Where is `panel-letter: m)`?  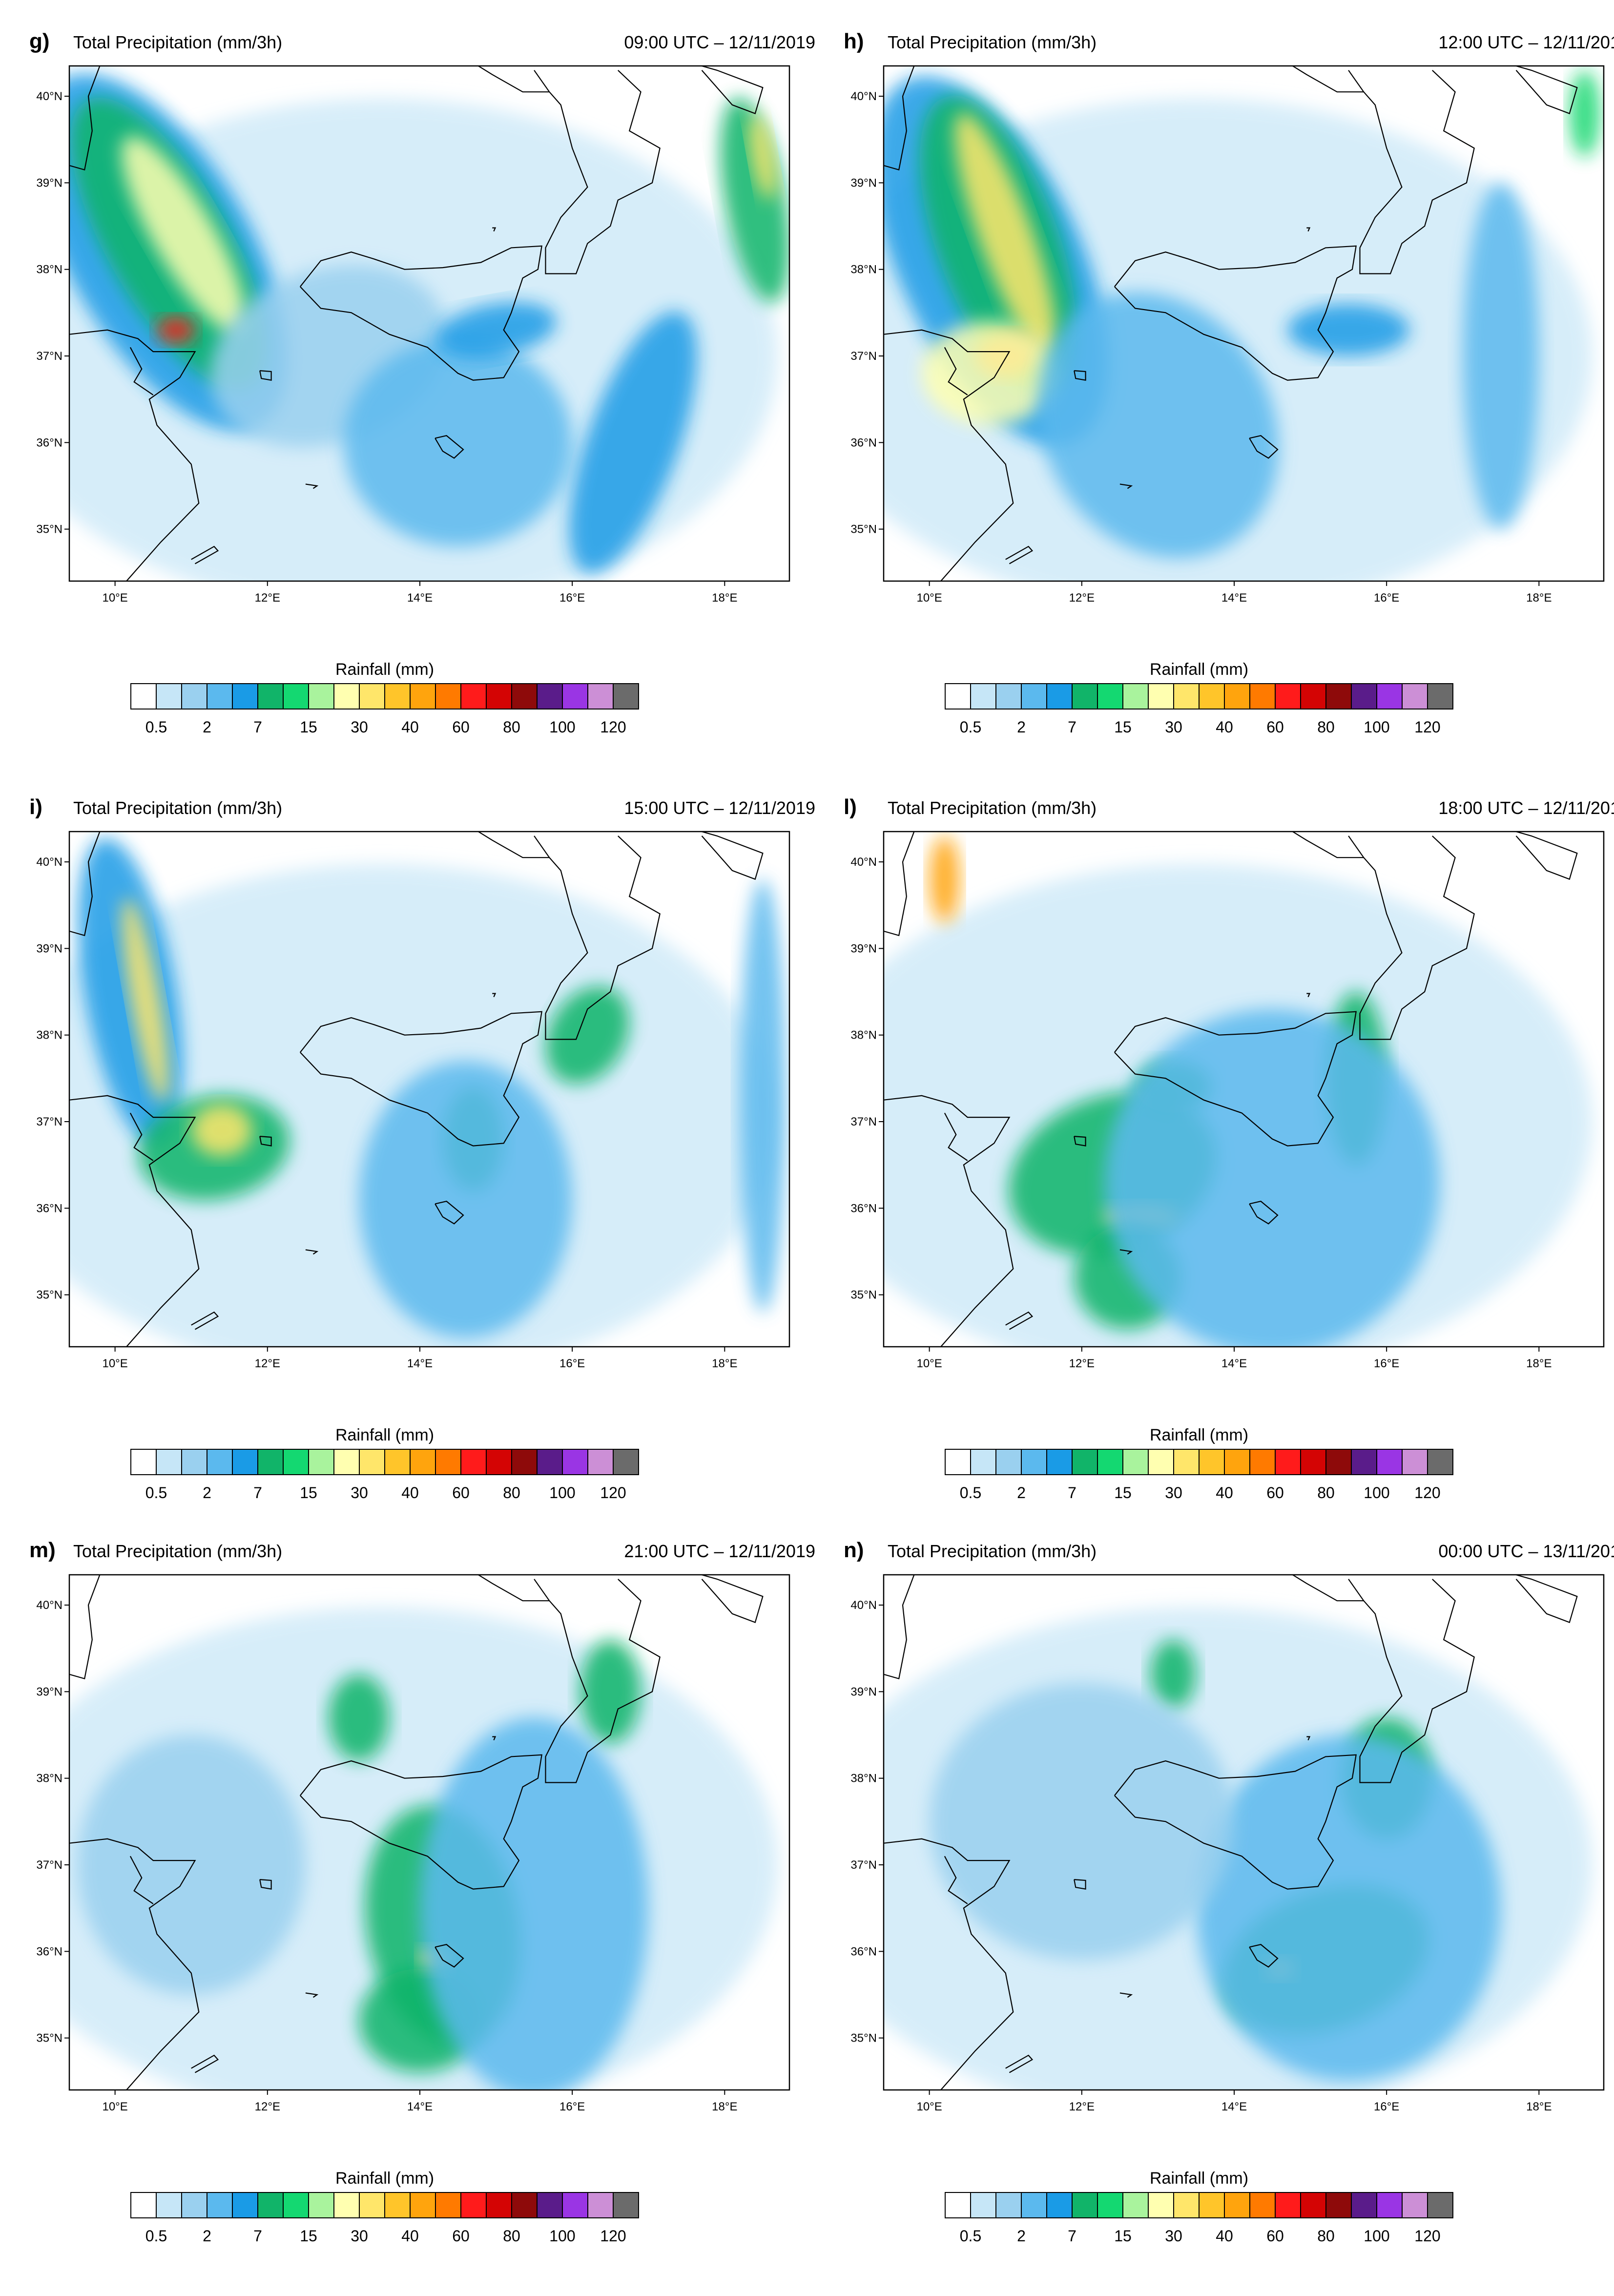 panel-letter: m) is located at coordinates (42, 1550).